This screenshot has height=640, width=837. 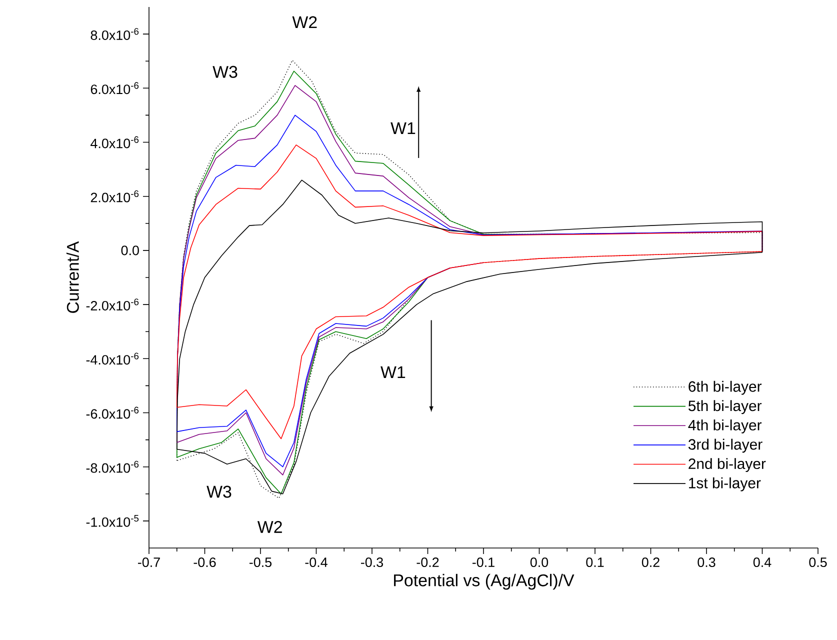 What do you see at coordinates (112, 466) in the screenshot?
I see `y-tick-label: -8.0x10$^{-6}$` at bounding box center [112, 466].